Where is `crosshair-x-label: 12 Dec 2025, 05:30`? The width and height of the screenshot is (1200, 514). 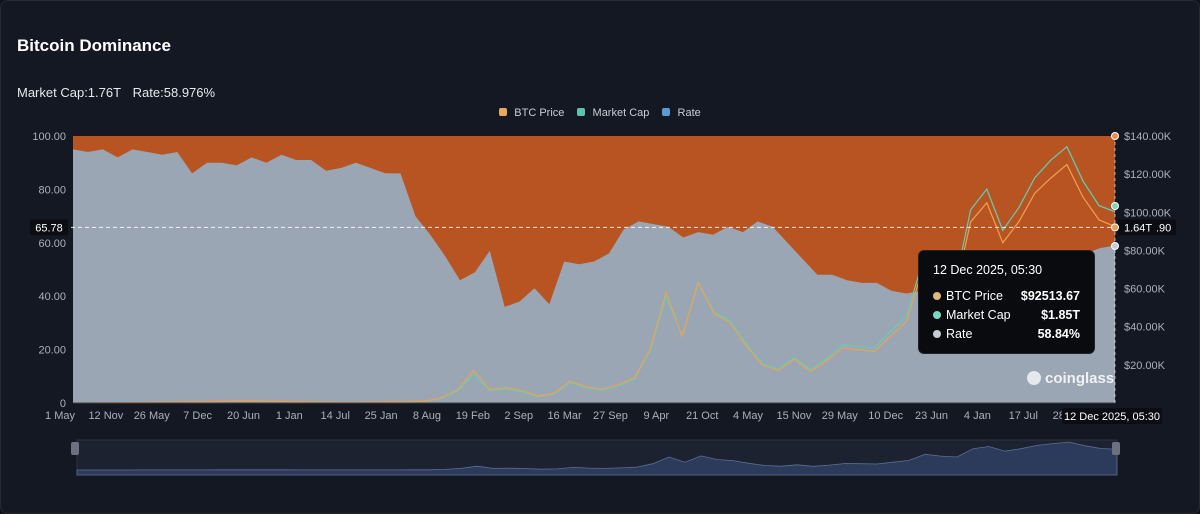 crosshair-x-label: 12 Dec 2025, 05:30 is located at coordinates (1112, 417).